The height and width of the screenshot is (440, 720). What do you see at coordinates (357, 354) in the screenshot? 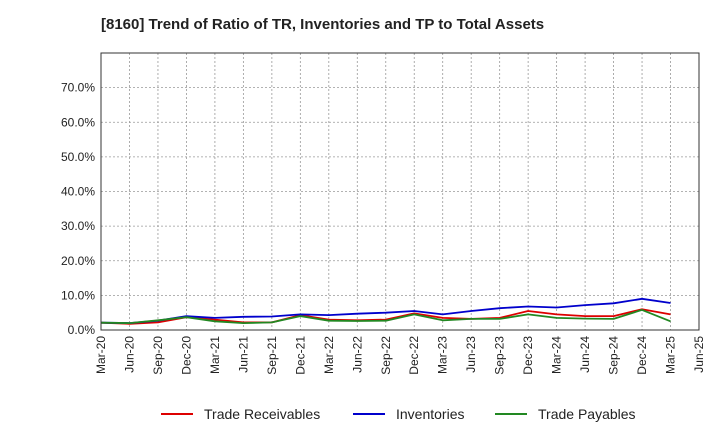
I see `x-tick-label: Jun-22` at bounding box center [357, 354].